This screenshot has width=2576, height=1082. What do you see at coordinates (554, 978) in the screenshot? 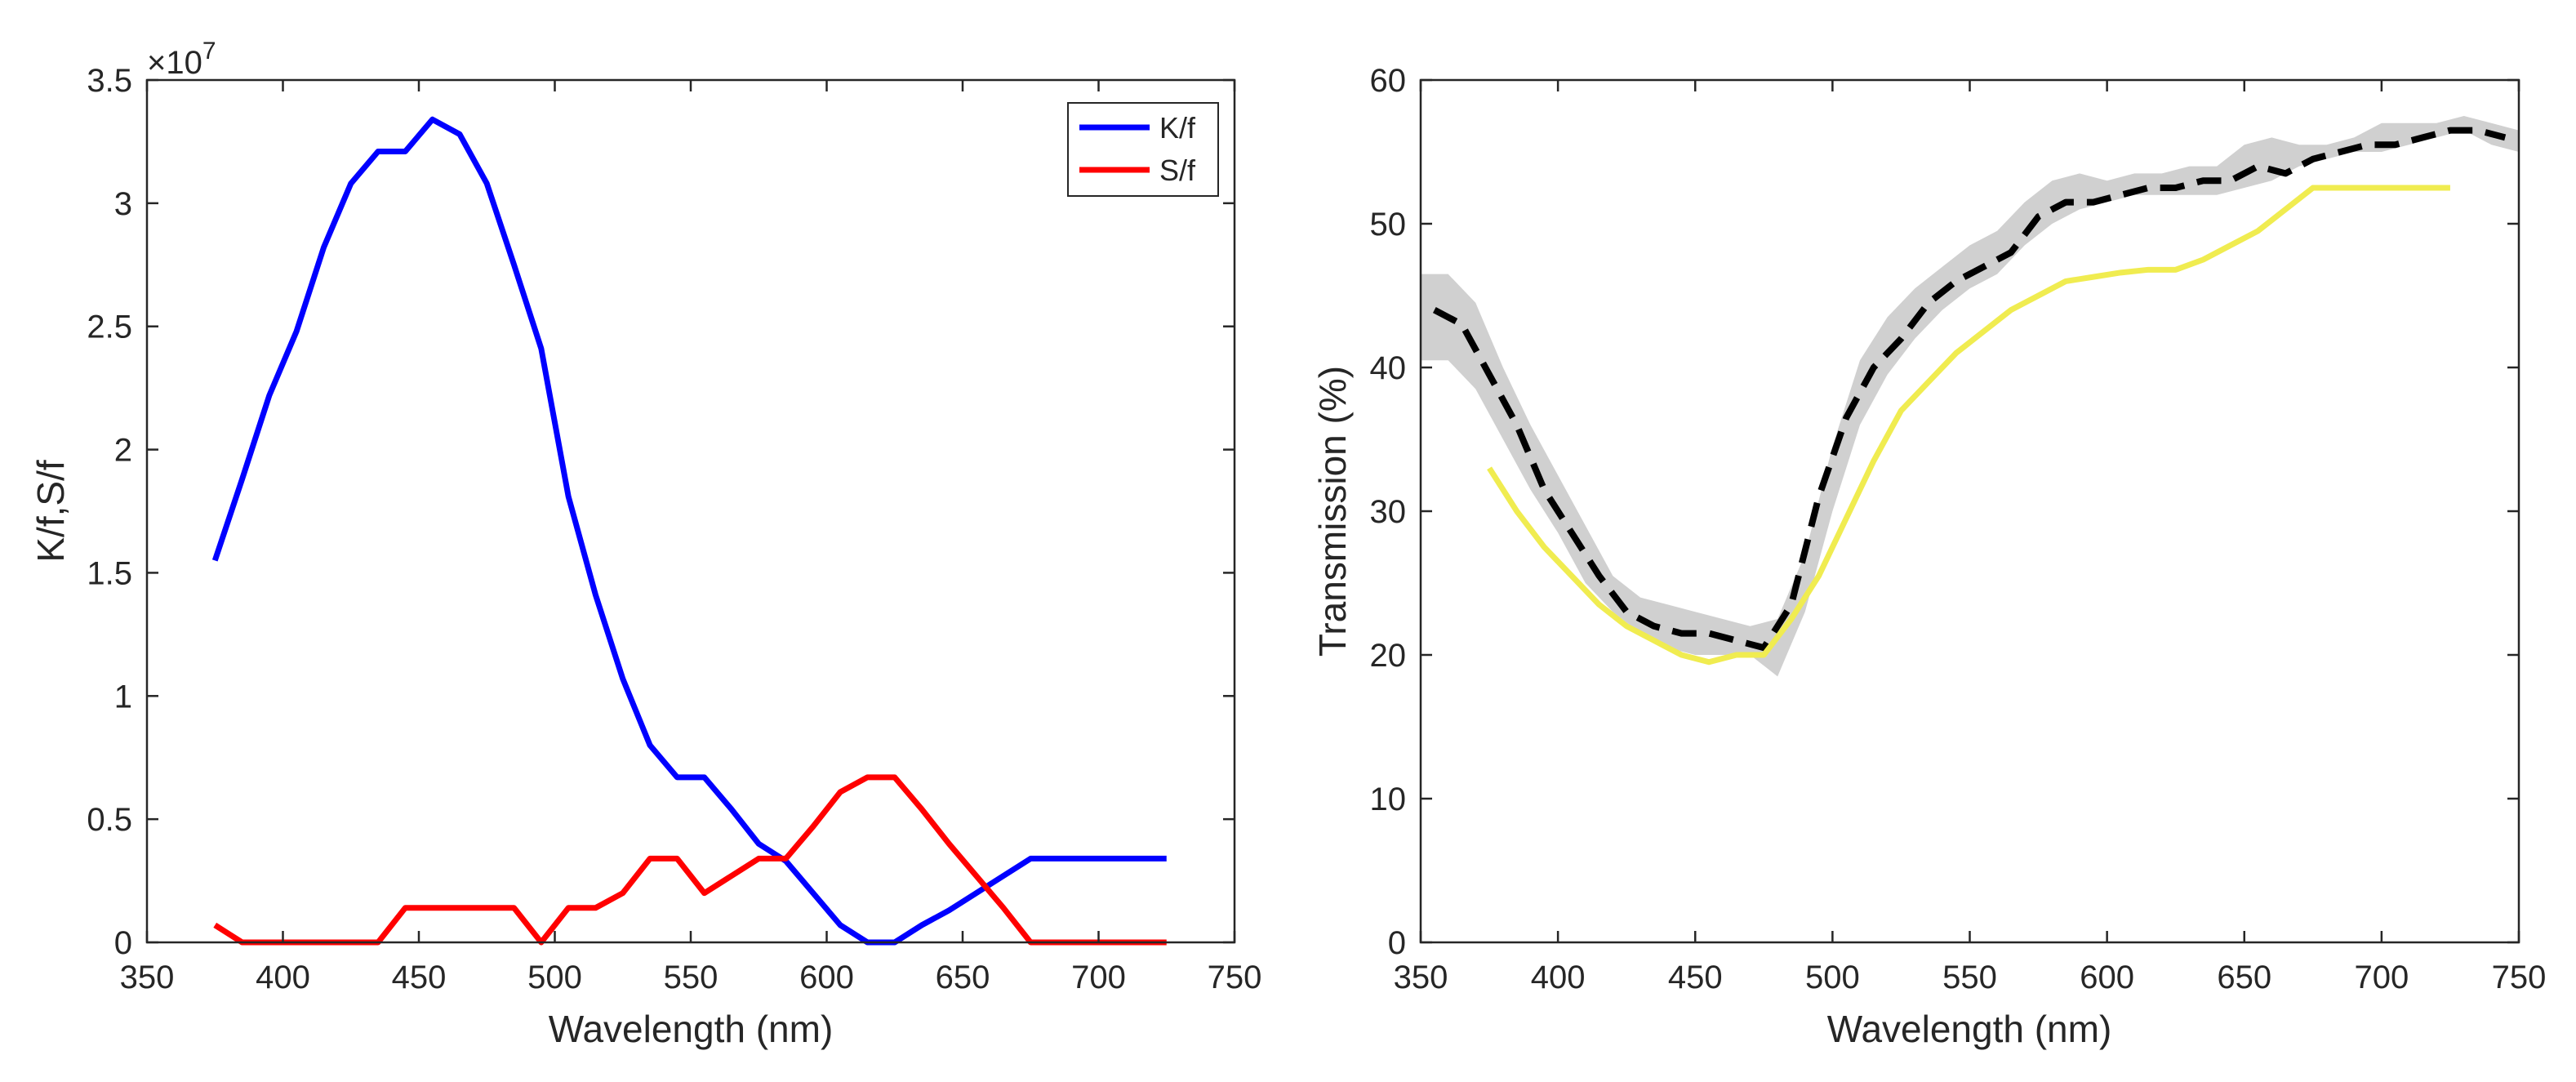
I see `left-x-tick-label: 500` at bounding box center [554, 978].